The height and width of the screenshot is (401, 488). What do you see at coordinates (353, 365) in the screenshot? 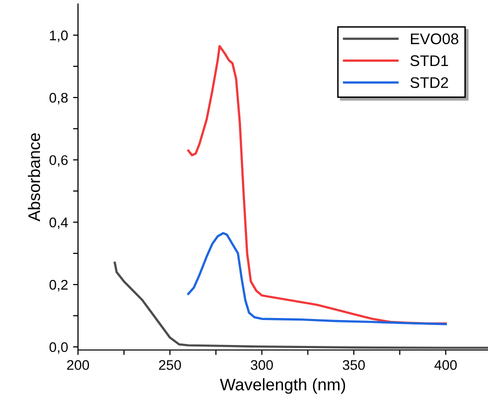
I see `x-tick-label: 350` at bounding box center [353, 365].